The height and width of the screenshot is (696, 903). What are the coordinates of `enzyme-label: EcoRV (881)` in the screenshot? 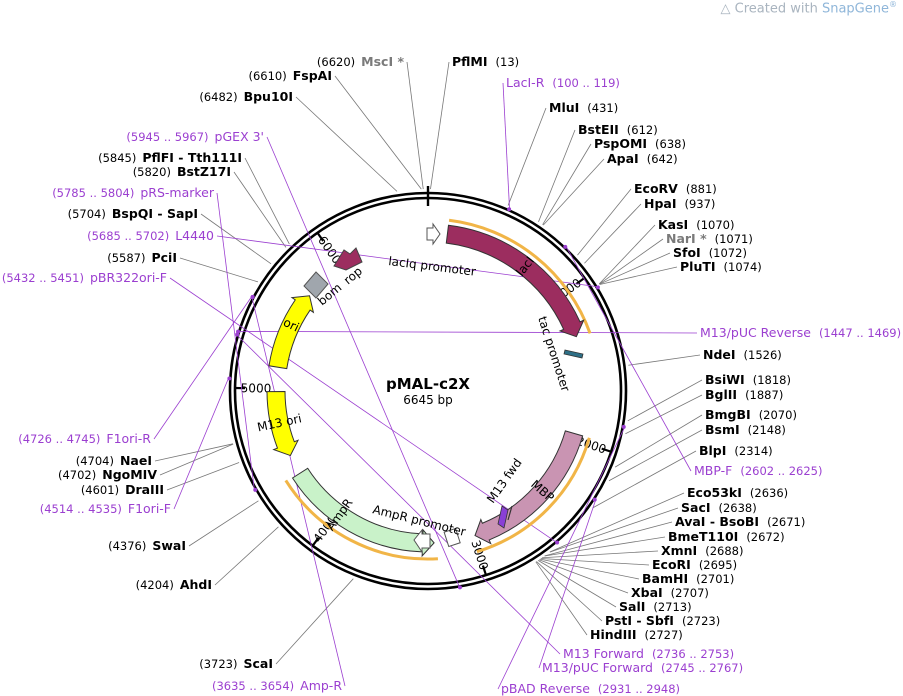 It's located at (675, 188).